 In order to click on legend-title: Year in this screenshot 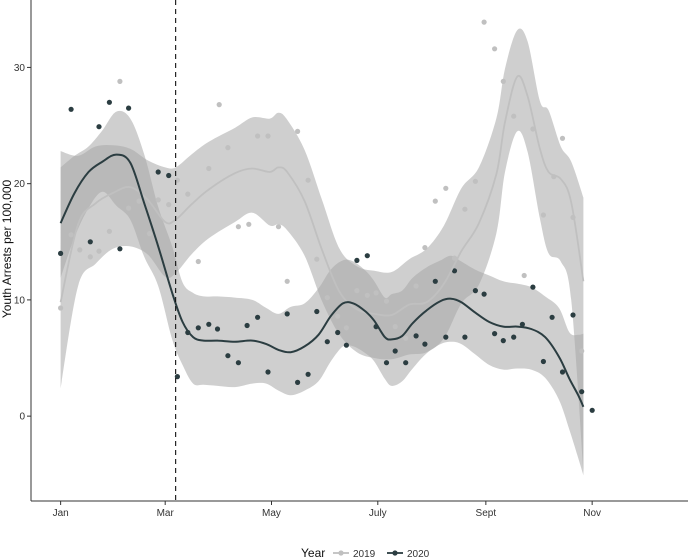, I will do `click(313, 553)`.